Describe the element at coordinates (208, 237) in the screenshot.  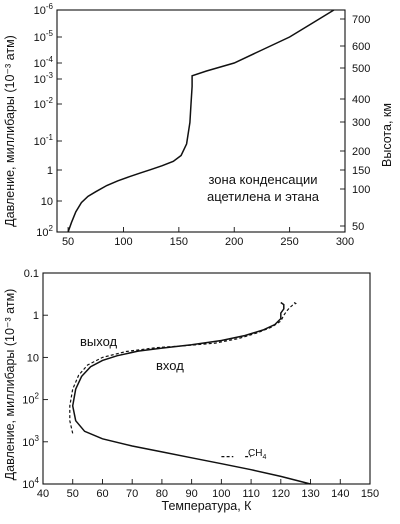
I see `top-x-ticks: 50 100 150 200 250 300` at that location.